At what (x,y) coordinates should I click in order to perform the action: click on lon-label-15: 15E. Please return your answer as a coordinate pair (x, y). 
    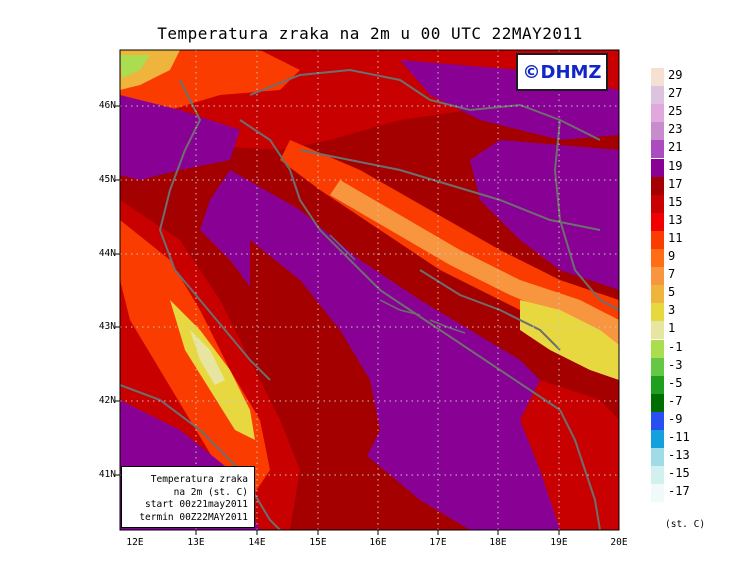
    Looking at the image, I should click on (318, 542).